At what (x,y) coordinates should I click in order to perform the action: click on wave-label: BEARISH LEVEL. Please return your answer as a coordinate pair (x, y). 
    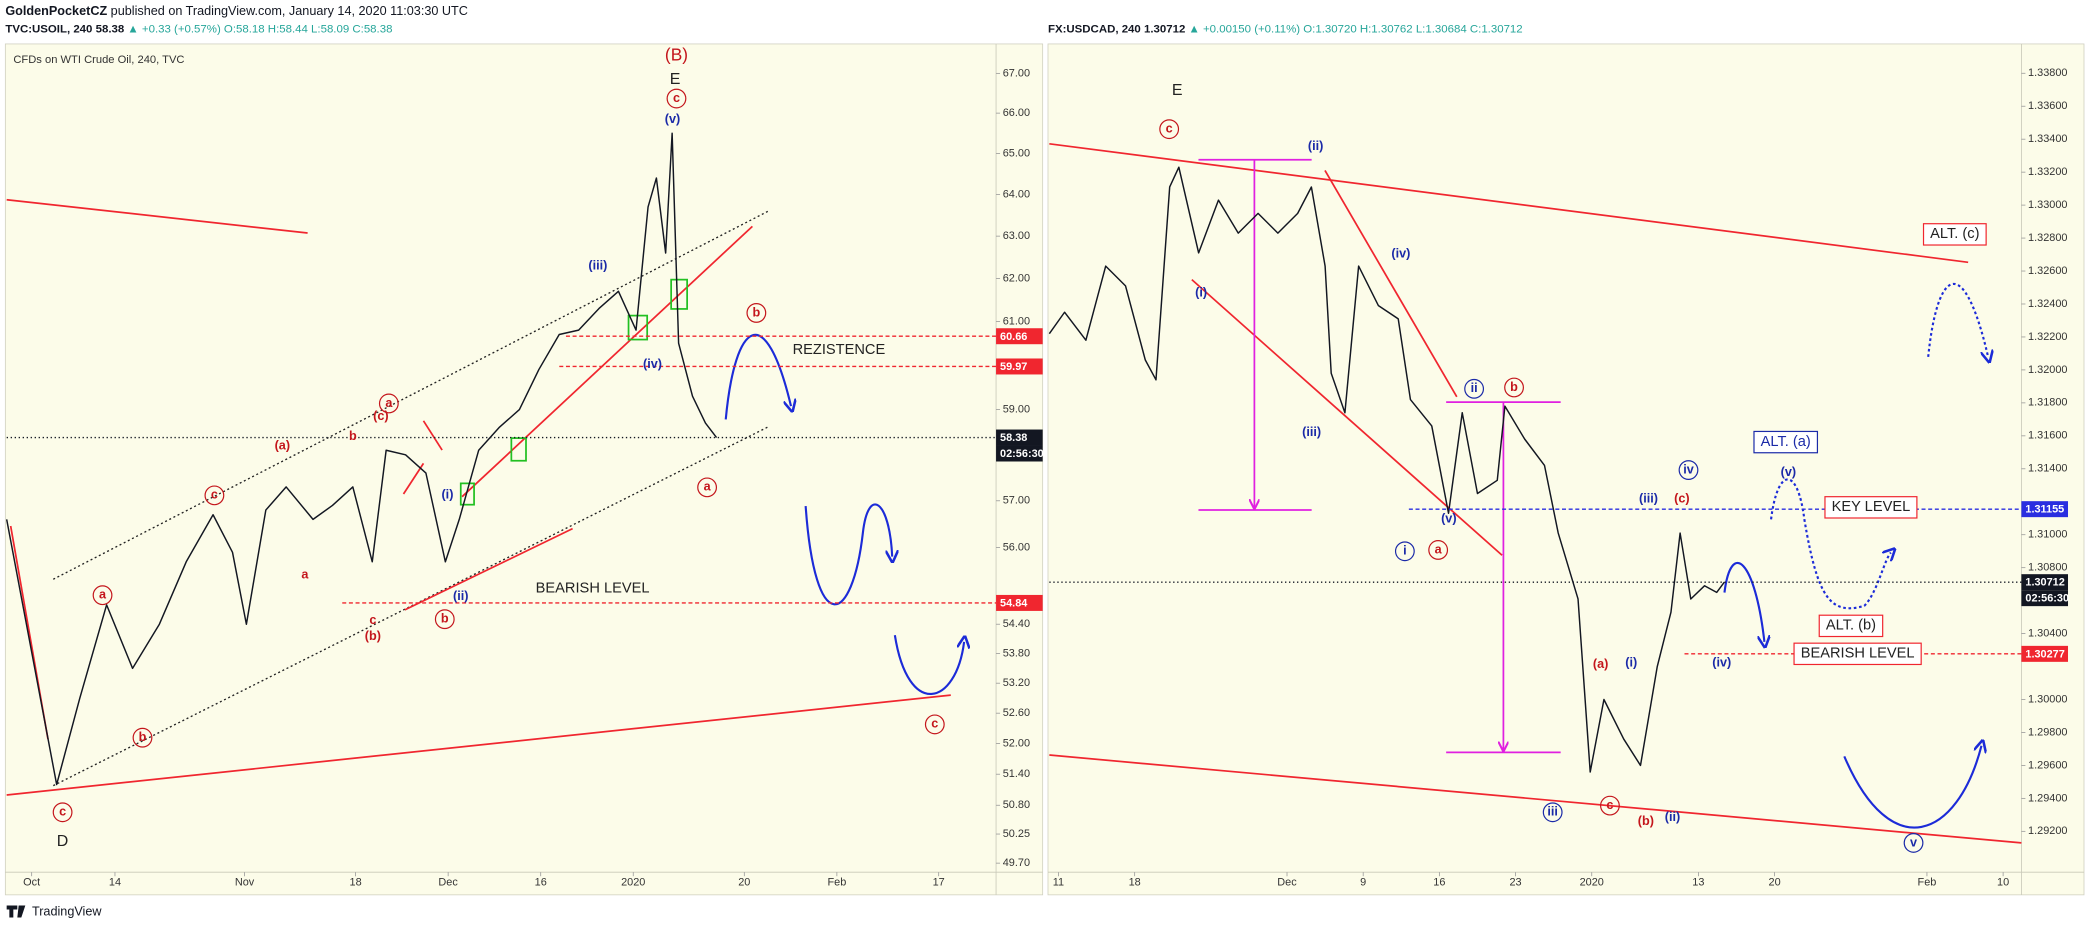
    Looking at the image, I should click on (1858, 654).